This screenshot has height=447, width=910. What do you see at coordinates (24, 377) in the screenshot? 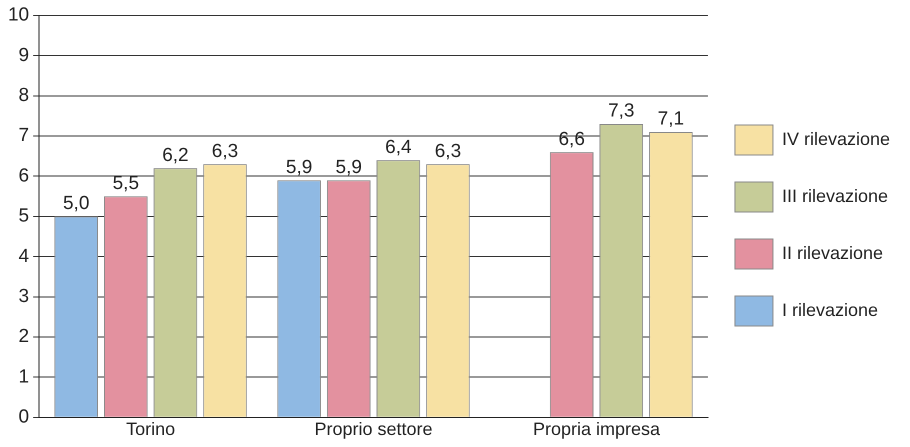
I see `y-tick-label: 1` at bounding box center [24, 377].